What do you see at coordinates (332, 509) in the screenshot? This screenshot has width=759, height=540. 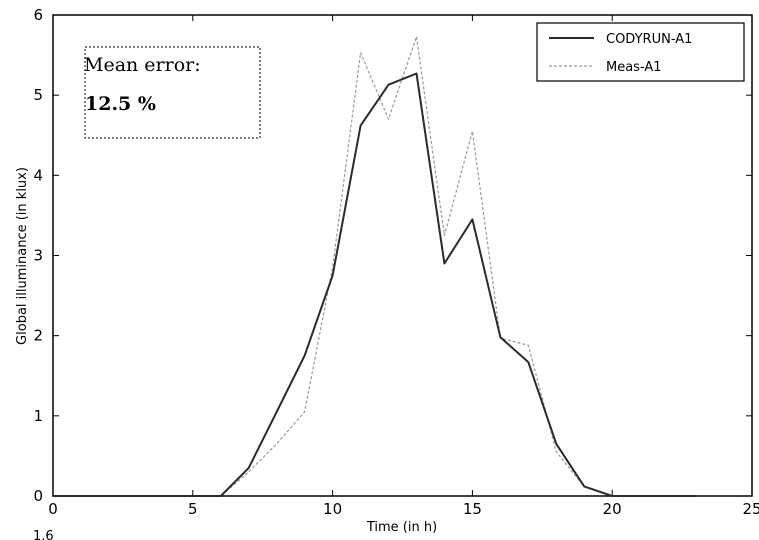 I see `x-tick-label: 10` at bounding box center [332, 509].